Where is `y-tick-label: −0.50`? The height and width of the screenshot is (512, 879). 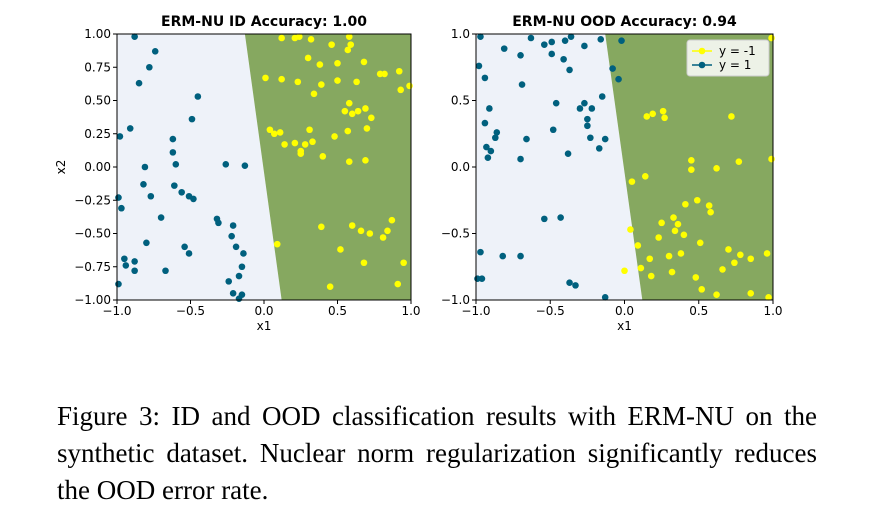 y-tick-label: −0.50 is located at coordinates (92, 234).